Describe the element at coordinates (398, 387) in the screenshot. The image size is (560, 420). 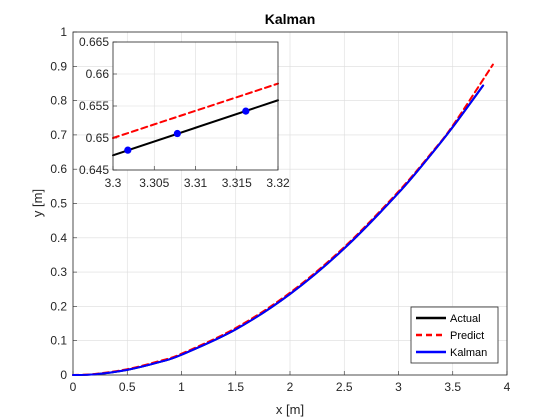
I see `x-tick-label: 3` at that location.